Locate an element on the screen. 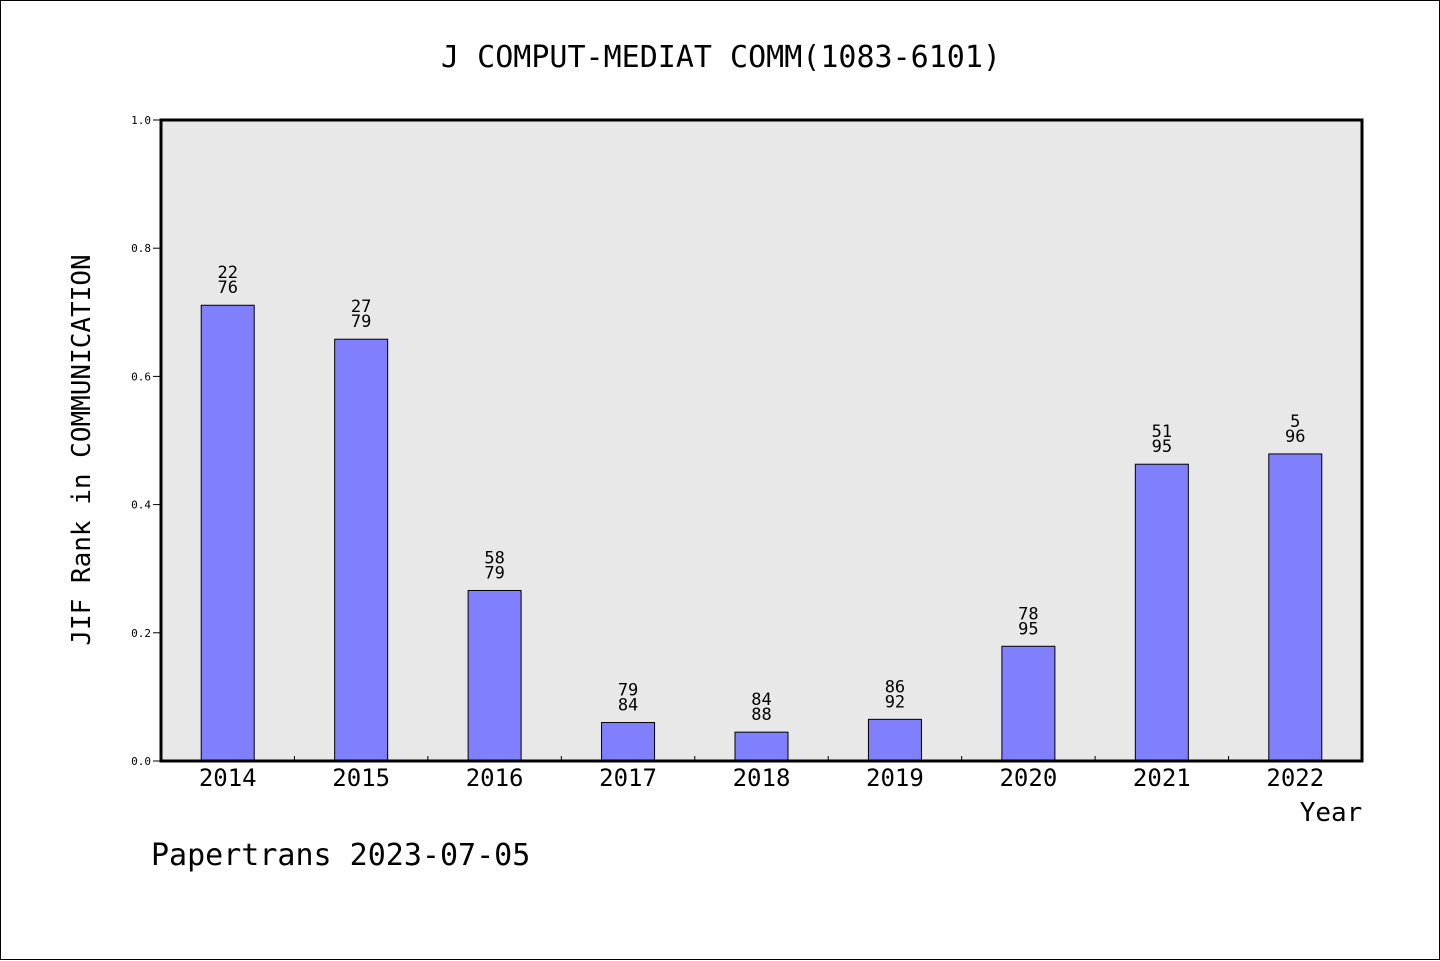 The width and height of the screenshot is (1440, 961). bar-label-2021-total: 95 is located at coordinates (1162, 447).